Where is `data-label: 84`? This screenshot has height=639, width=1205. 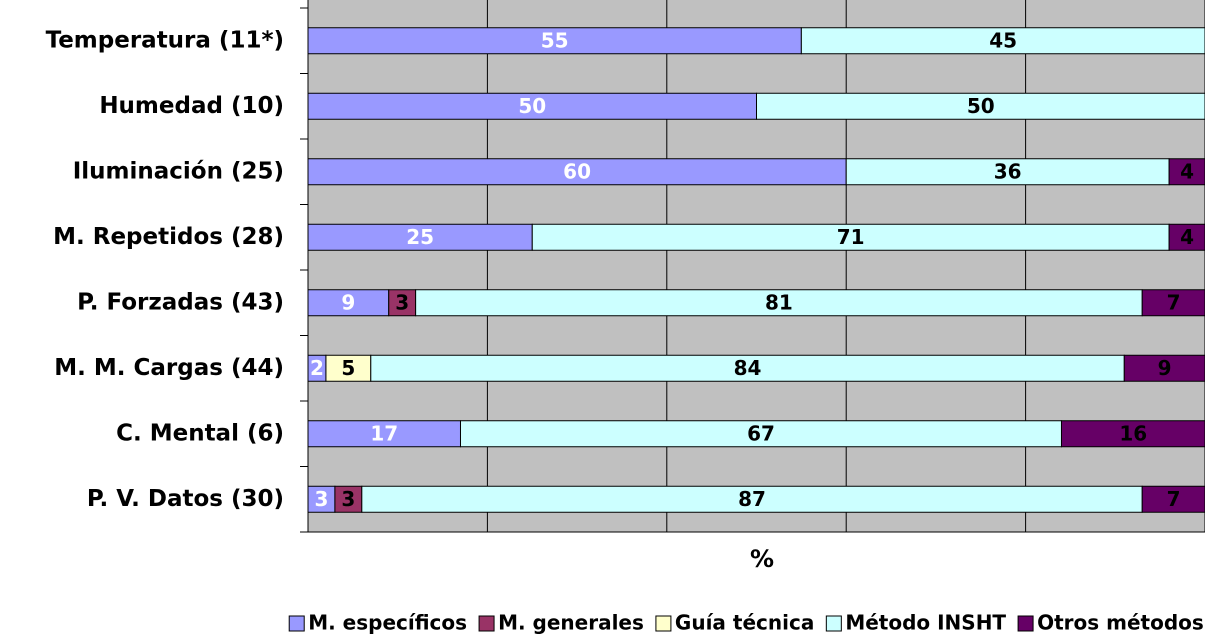 data-label: 84 is located at coordinates (748, 368).